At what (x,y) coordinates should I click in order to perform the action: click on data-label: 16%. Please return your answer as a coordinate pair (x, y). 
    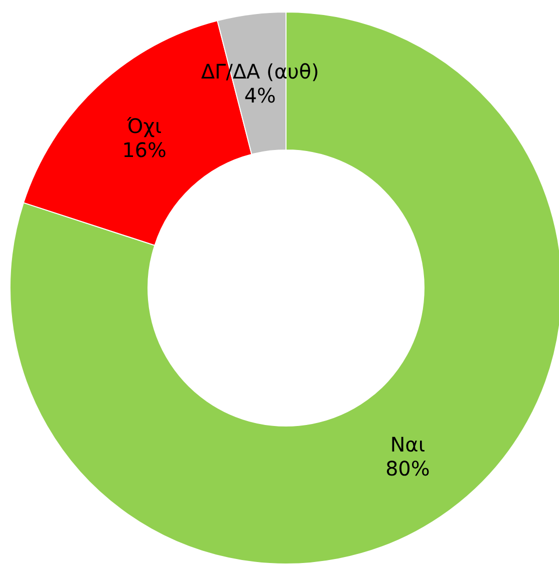
    Looking at the image, I should click on (144, 150).